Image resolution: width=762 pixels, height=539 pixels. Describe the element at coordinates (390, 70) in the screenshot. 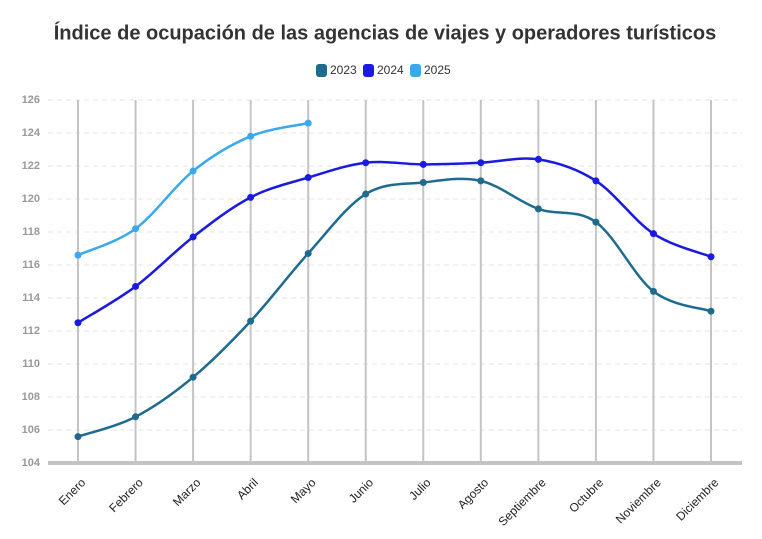

I see `legend-label: 2024` at that location.